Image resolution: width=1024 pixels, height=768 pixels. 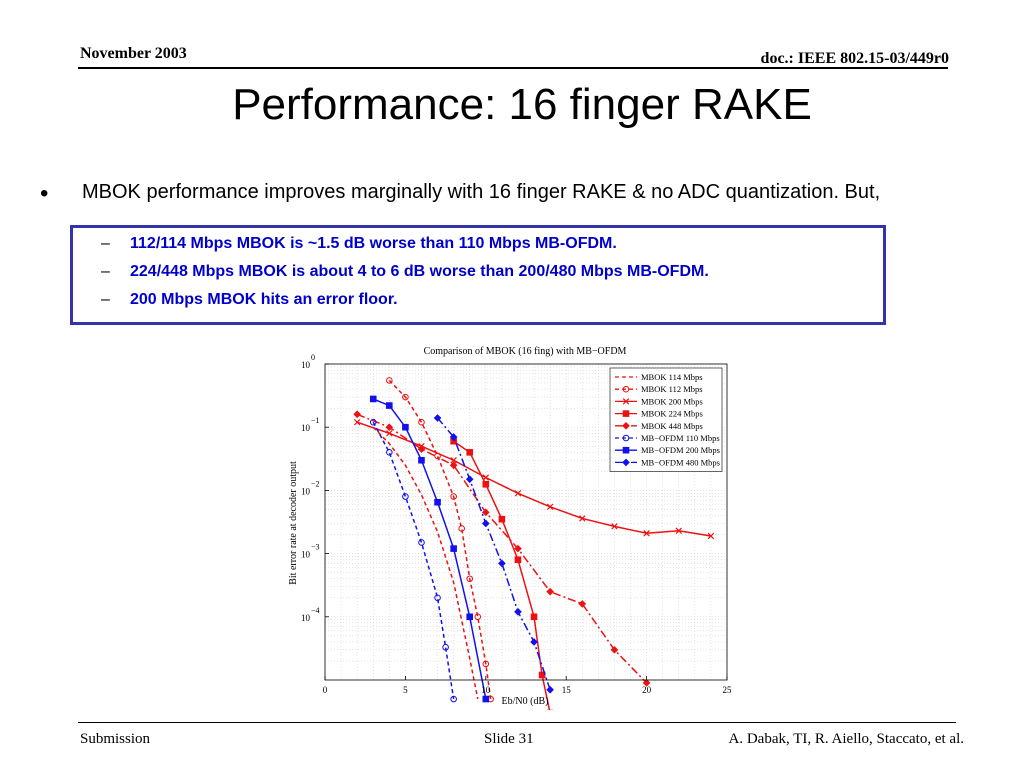 What do you see at coordinates (115, 739) in the screenshot?
I see `footer-submission: Submission` at bounding box center [115, 739].